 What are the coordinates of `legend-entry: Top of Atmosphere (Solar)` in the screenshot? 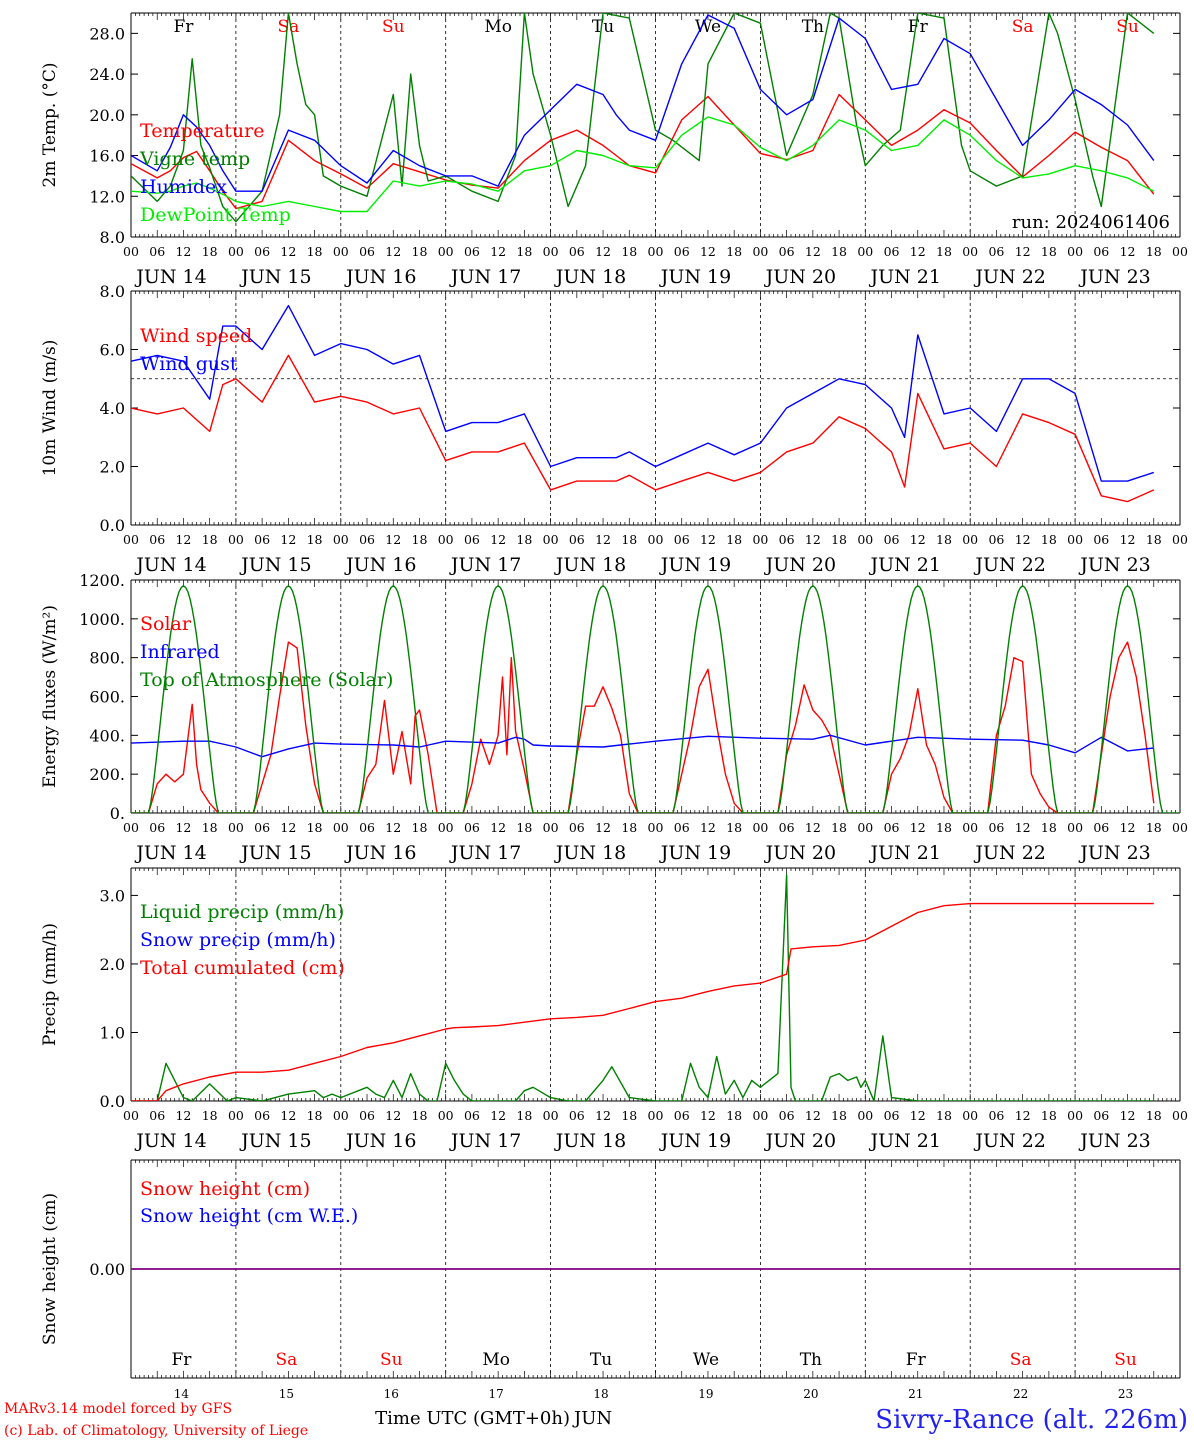 It's located at (266, 680).